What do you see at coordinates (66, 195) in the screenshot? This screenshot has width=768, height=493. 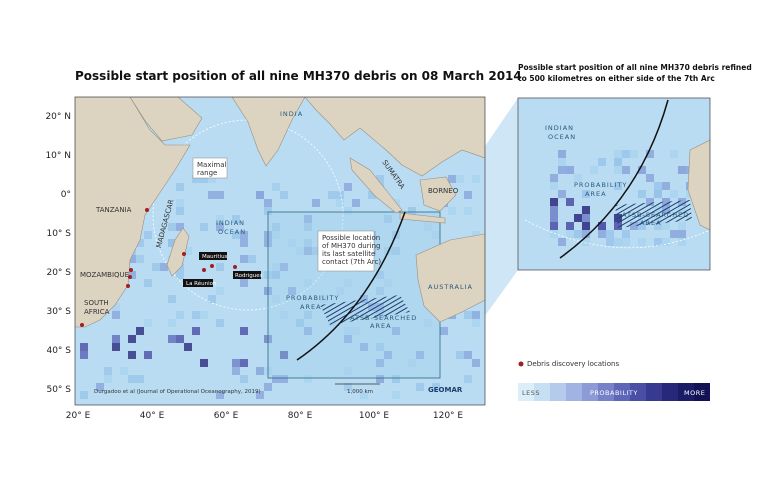 I see `lat-label: 0°` at bounding box center [66, 195].